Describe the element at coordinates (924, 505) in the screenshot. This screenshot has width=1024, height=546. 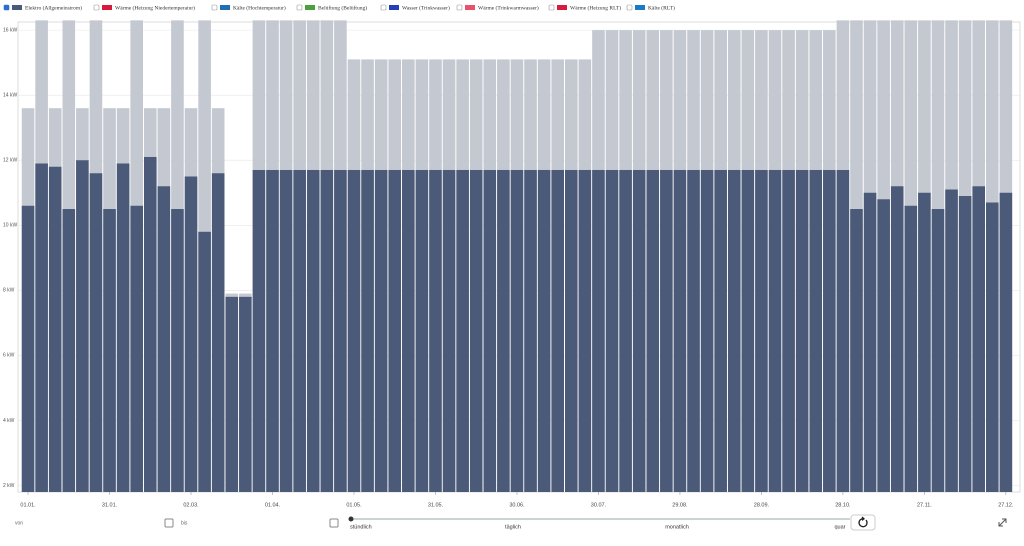
I see `x-tick-label: 27.11.` at that location.